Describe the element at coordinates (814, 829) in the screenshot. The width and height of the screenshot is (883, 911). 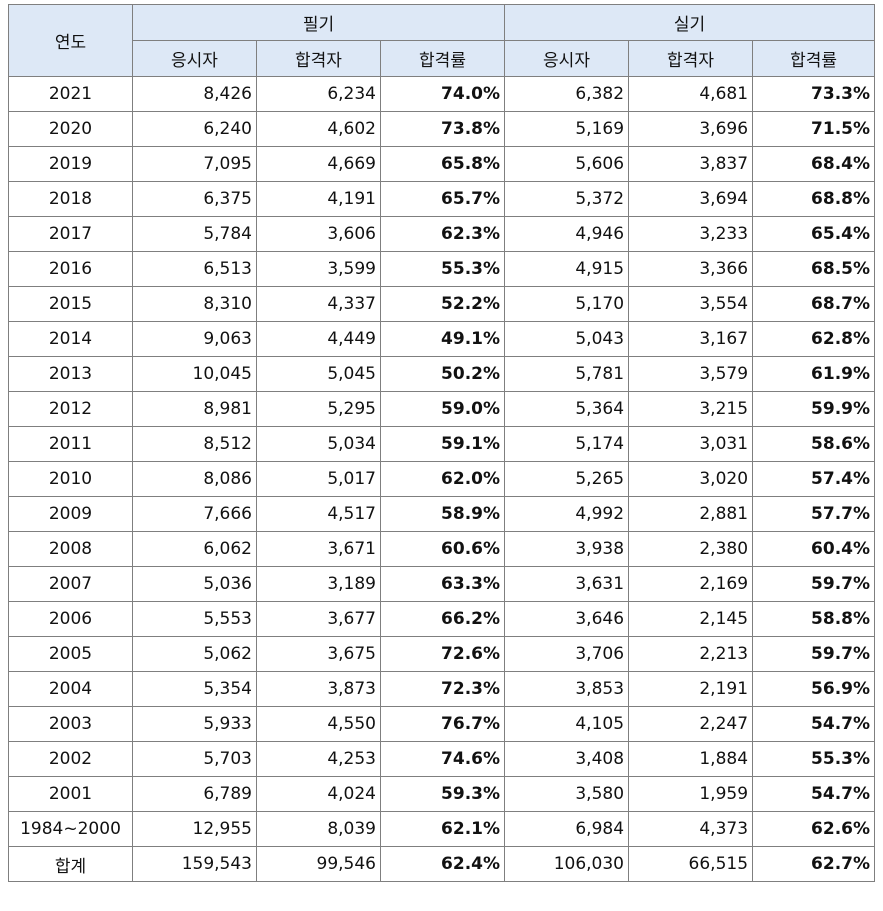
I see `cell-practical-pass-rate: 62.6%` at that location.